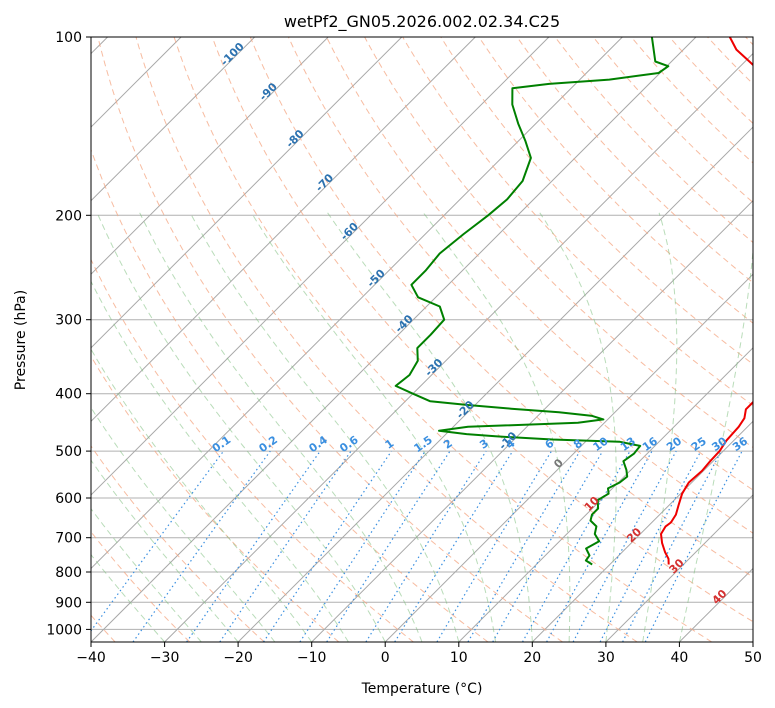 The image size is (775, 708). What do you see at coordinates (165, 658) in the screenshot?
I see `x-tick-label: −30` at bounding box center [165, 658].